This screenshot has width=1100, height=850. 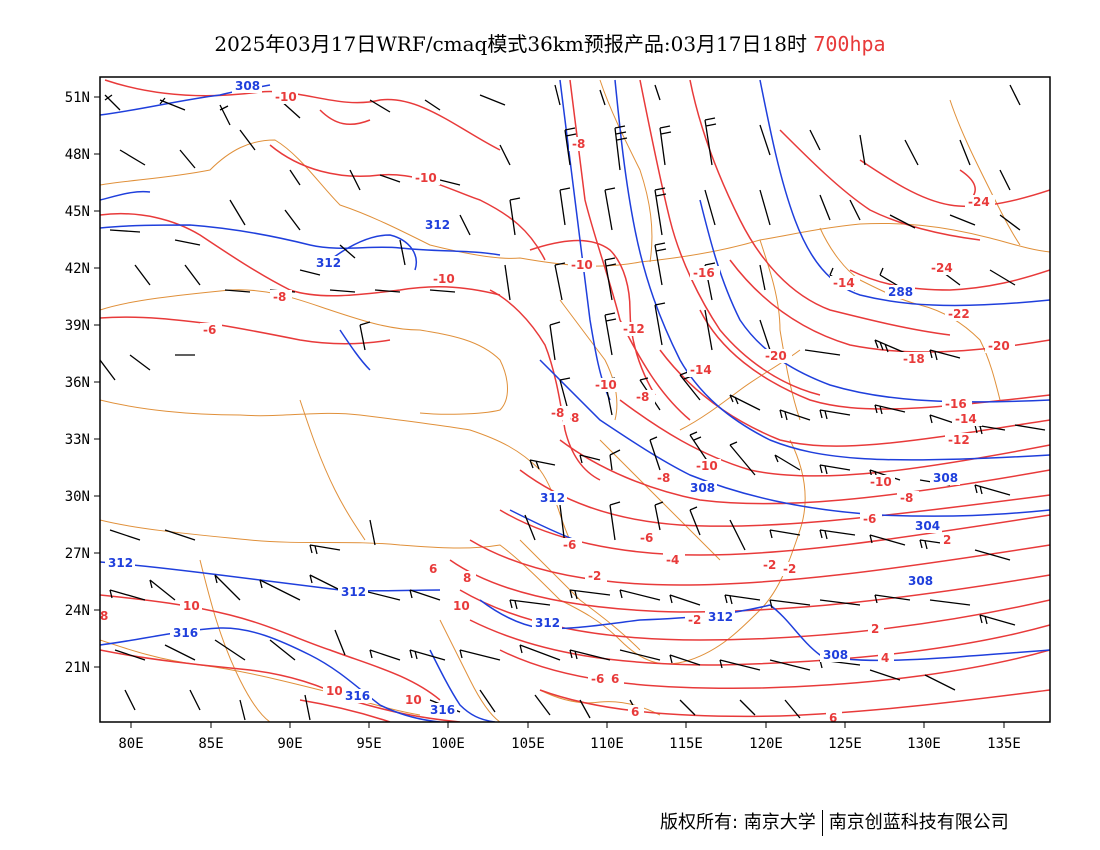 I want to click on svg-text: 45N, so click(x=77, y=212).